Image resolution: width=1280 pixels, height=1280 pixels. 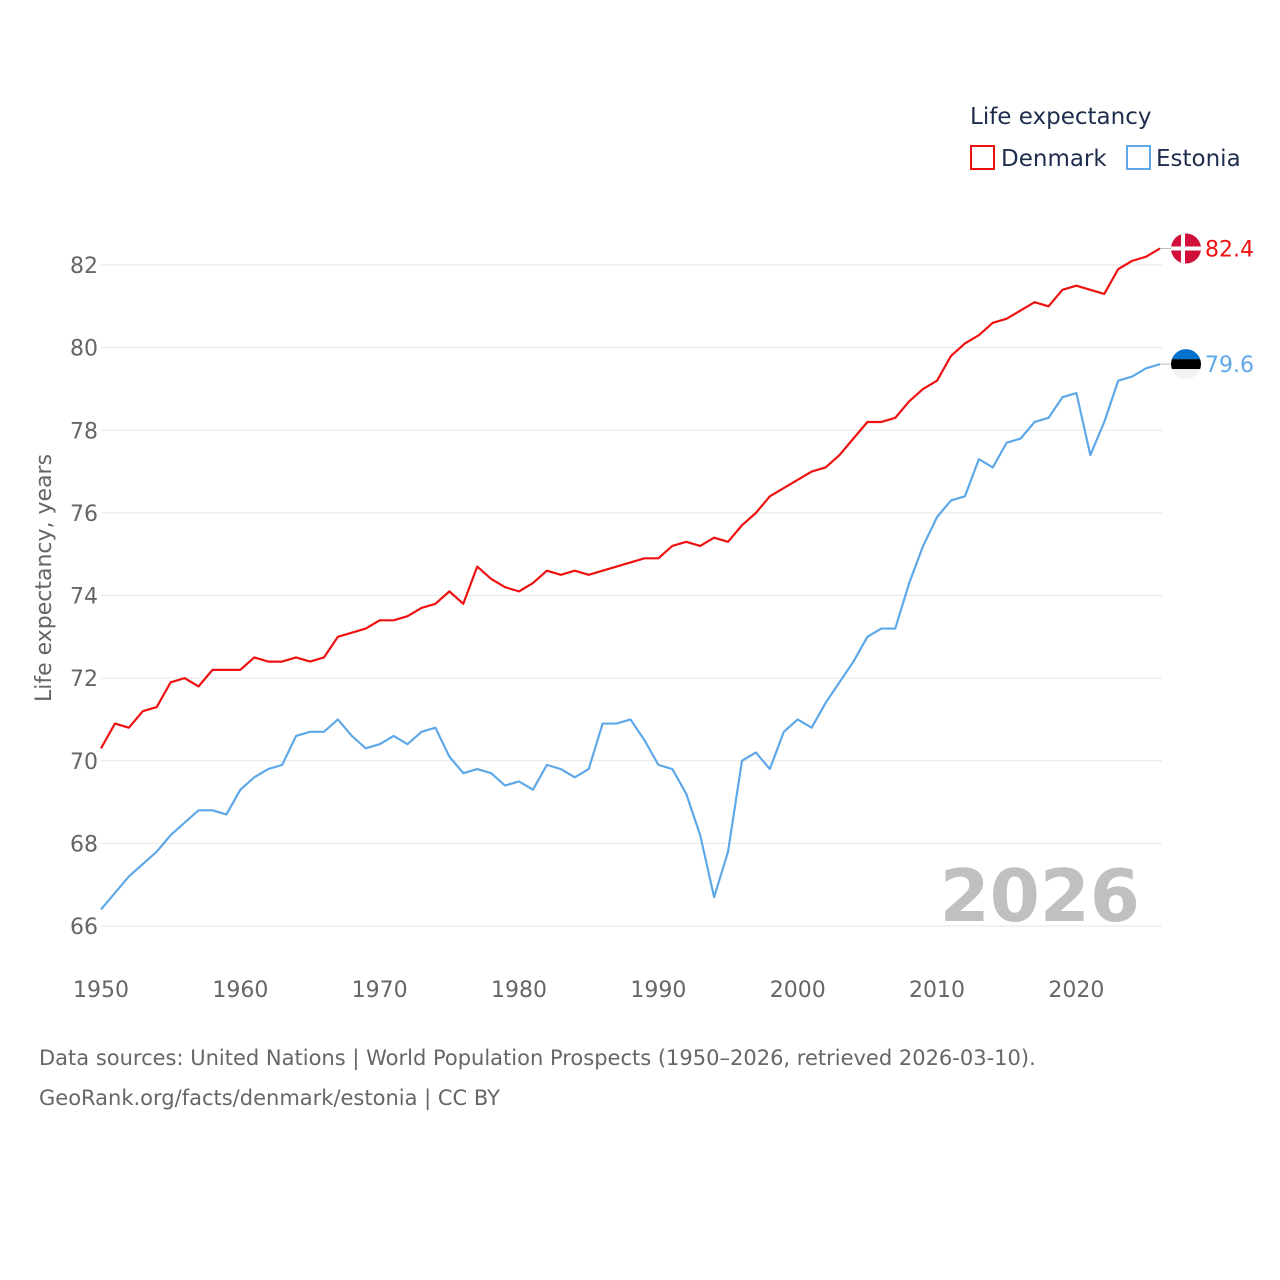 I want to click on x-tick-label-1980: 1980, so click(x=519, y=990).